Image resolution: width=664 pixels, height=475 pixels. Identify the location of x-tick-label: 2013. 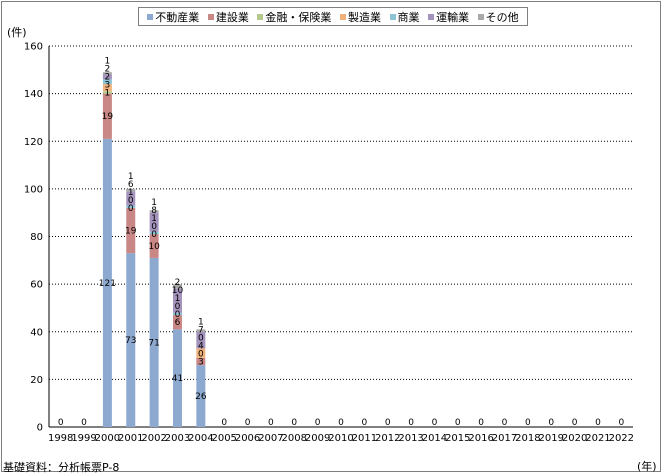
(410, 438).